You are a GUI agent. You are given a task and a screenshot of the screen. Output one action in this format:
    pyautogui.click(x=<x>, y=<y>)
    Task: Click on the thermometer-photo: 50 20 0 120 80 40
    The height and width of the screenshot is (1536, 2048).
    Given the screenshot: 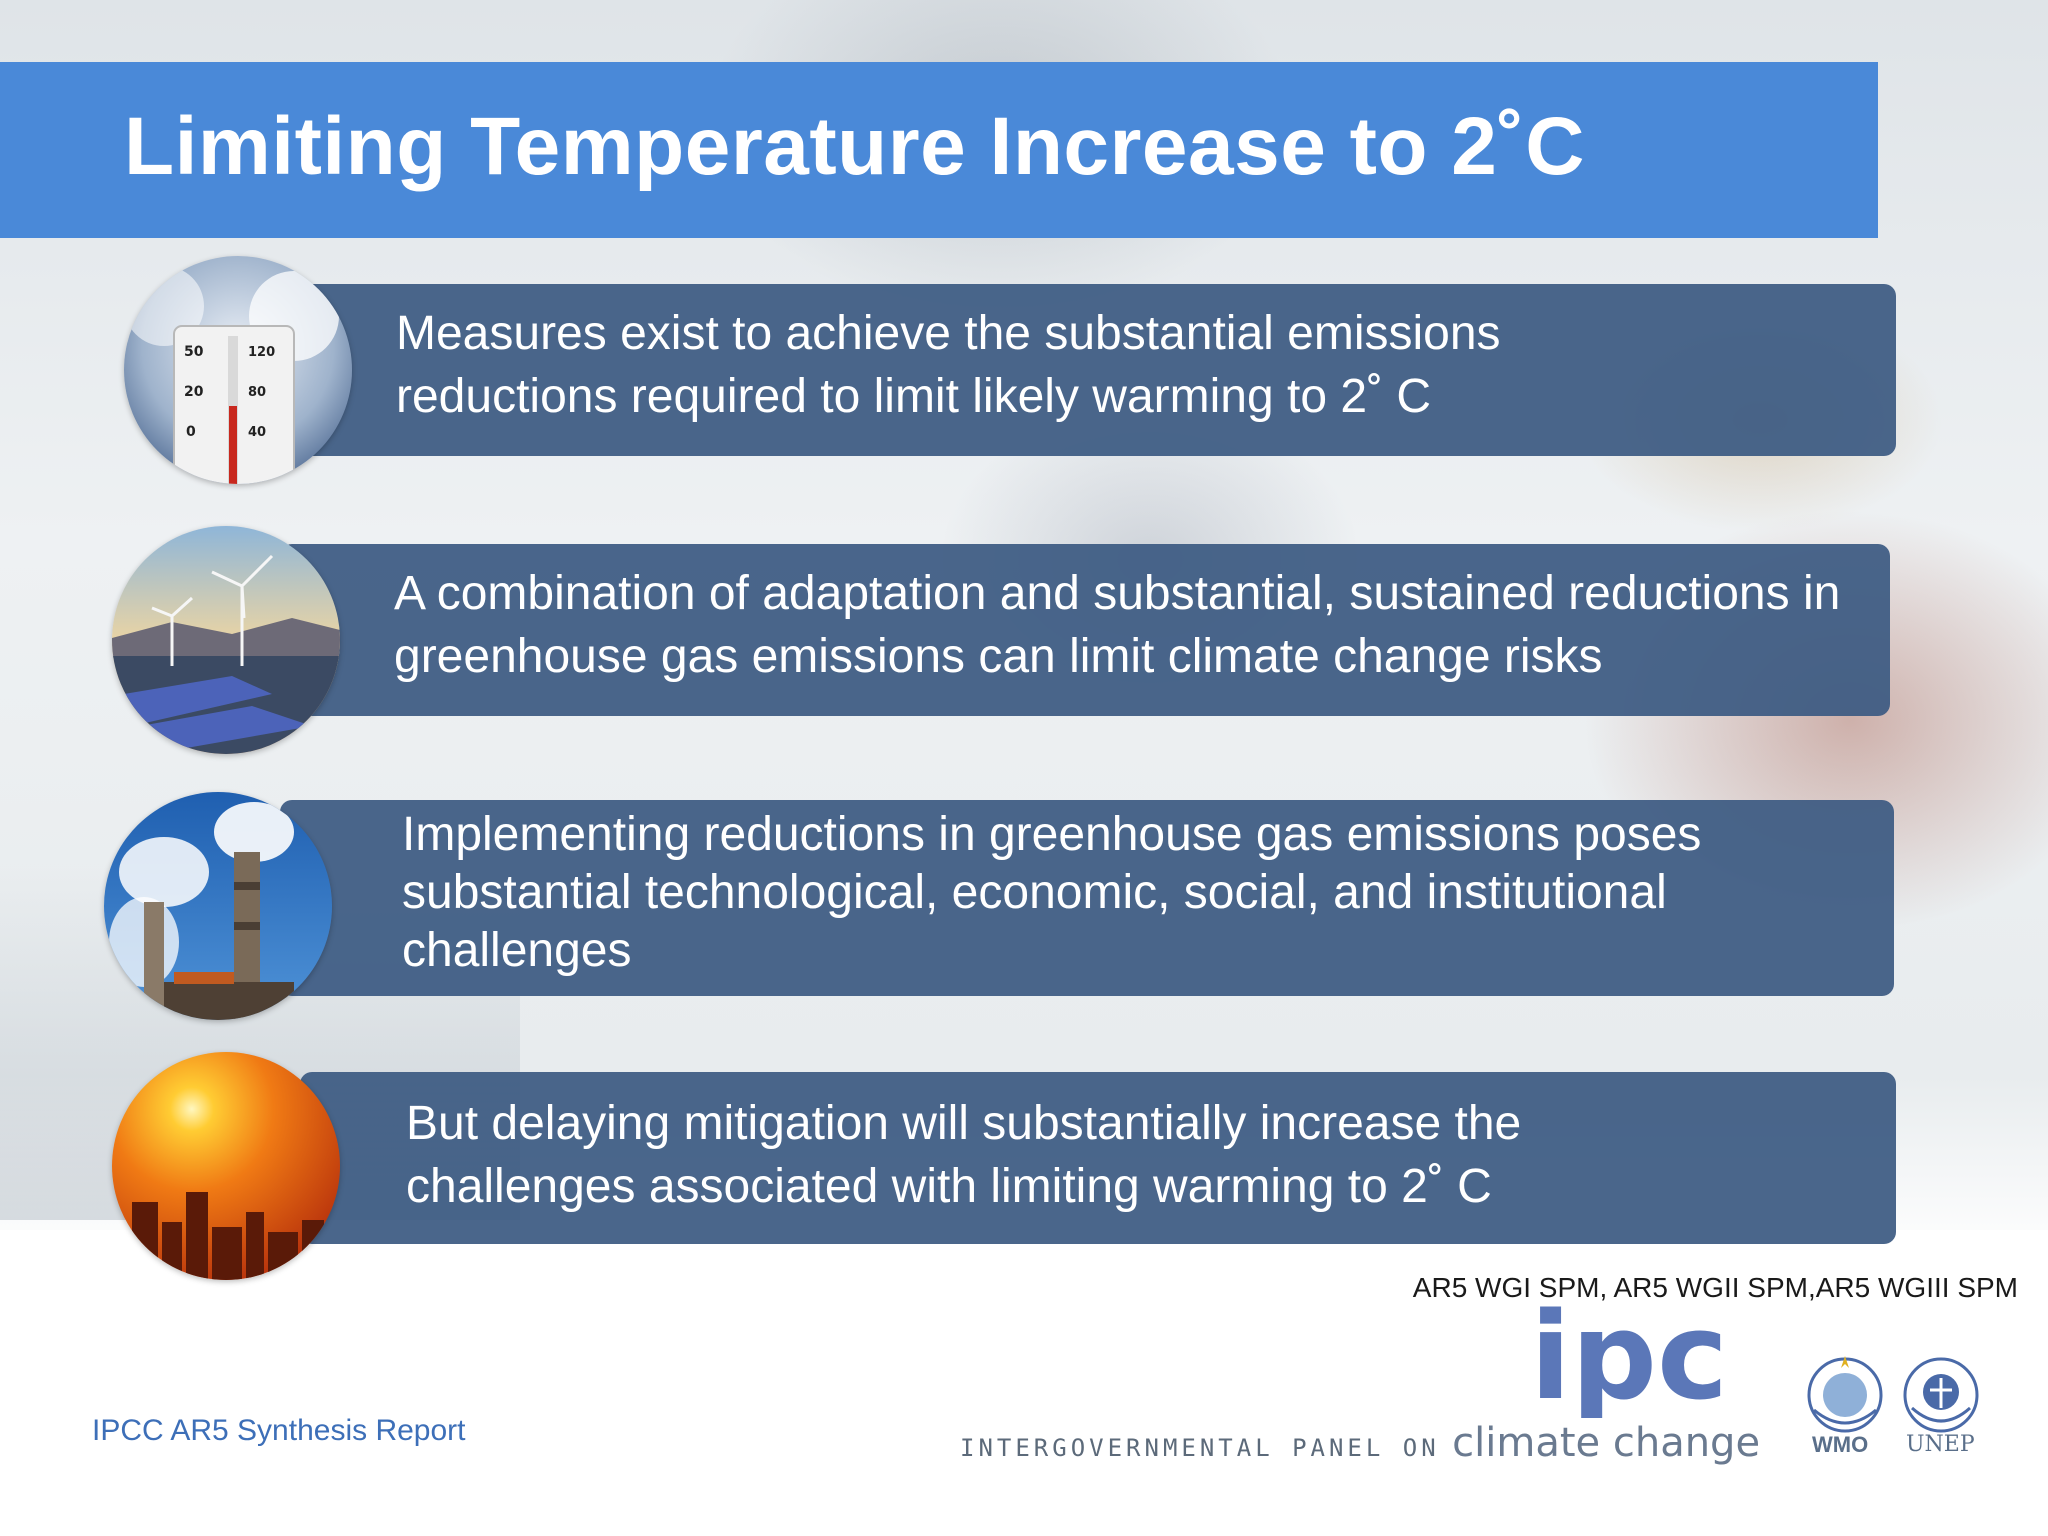 What is the action you would take?
    pyautogui.click(x=238, y=370)
    